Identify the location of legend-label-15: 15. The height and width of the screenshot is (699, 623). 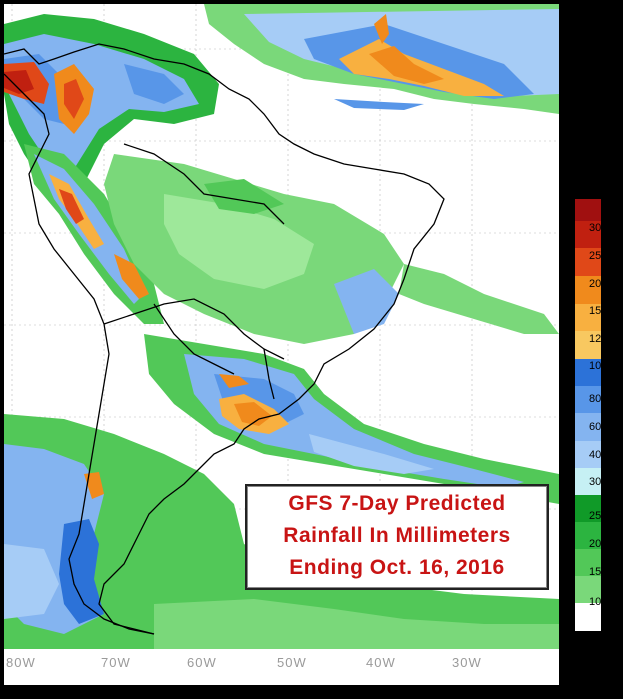
(595, 572).